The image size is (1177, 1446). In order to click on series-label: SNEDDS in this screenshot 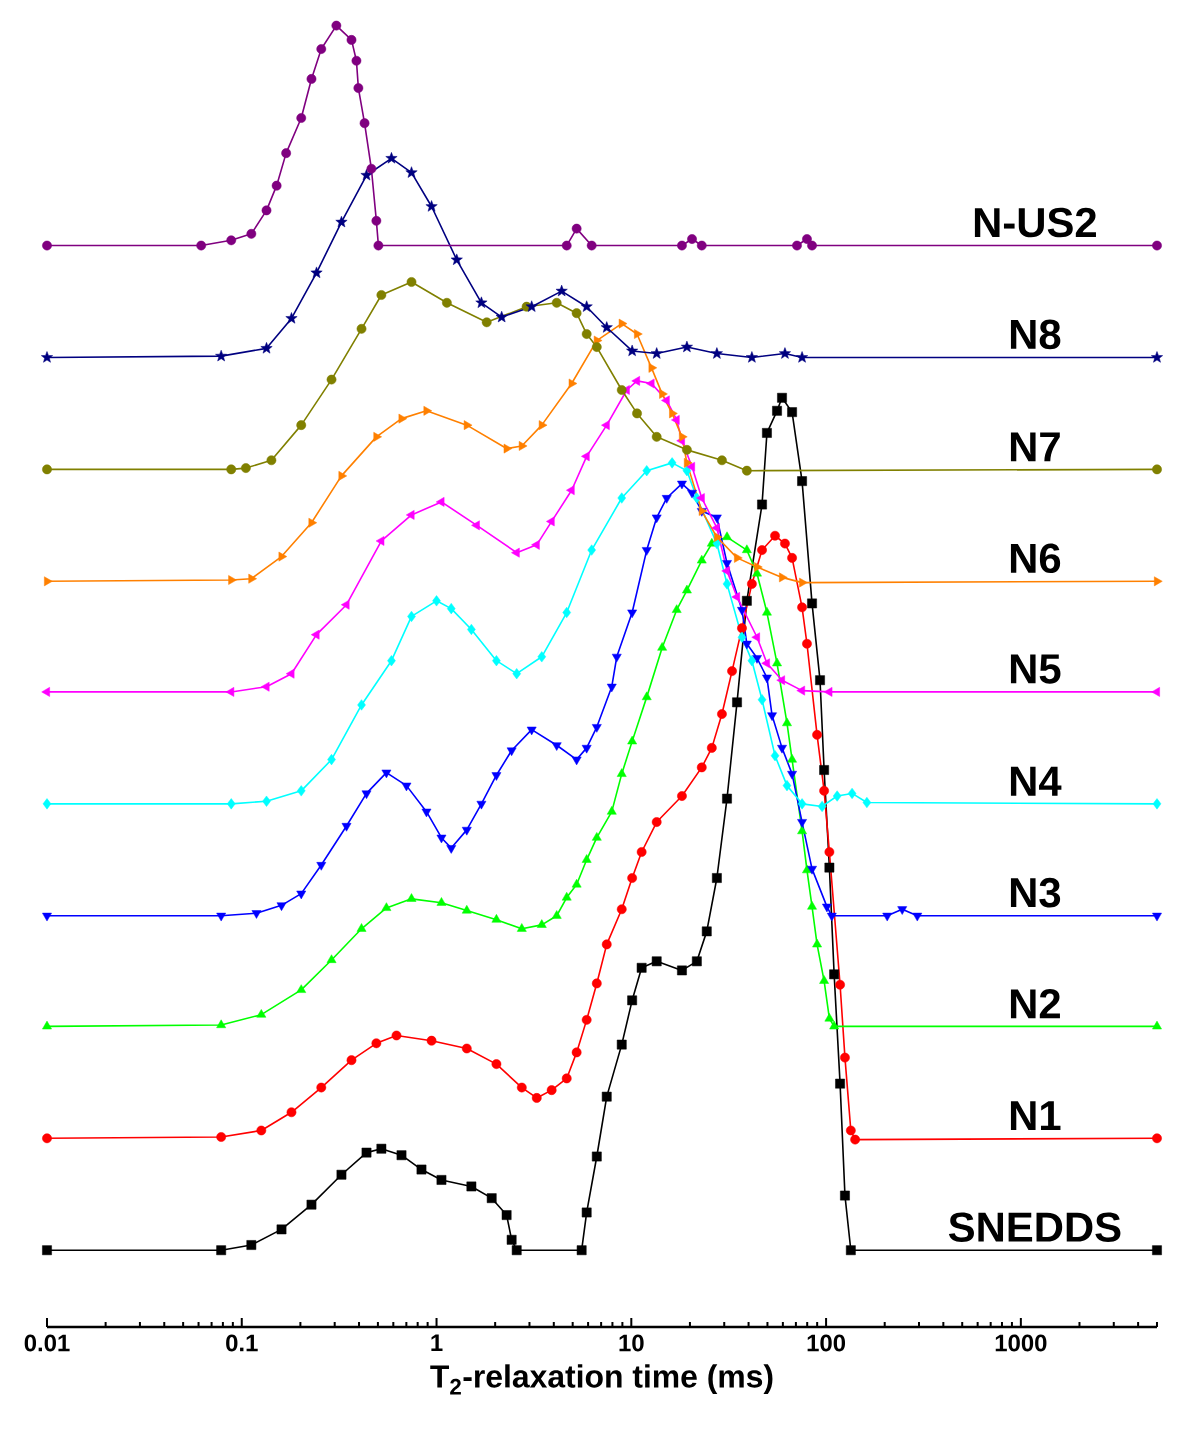, I will do `click(1034, 1227)`.